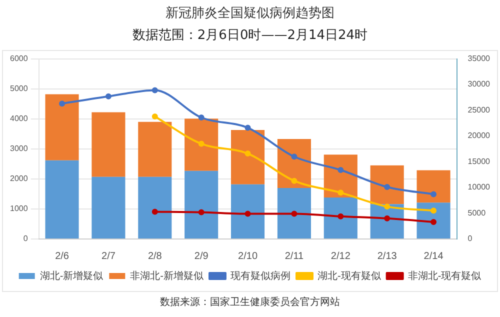 The image size is (500, 317). I want to click on y2-tick-label: 10000, so click(479, 187).